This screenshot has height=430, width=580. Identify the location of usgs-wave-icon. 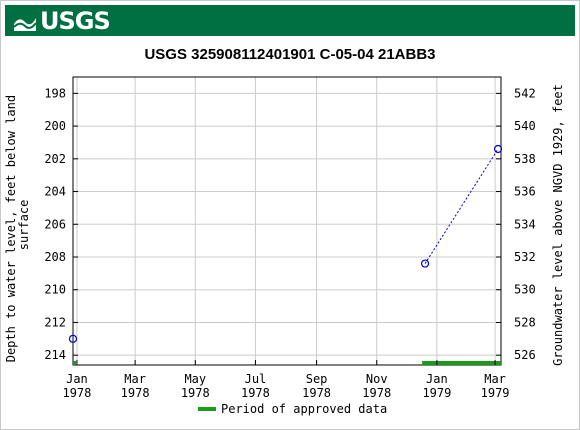
(25, 24).